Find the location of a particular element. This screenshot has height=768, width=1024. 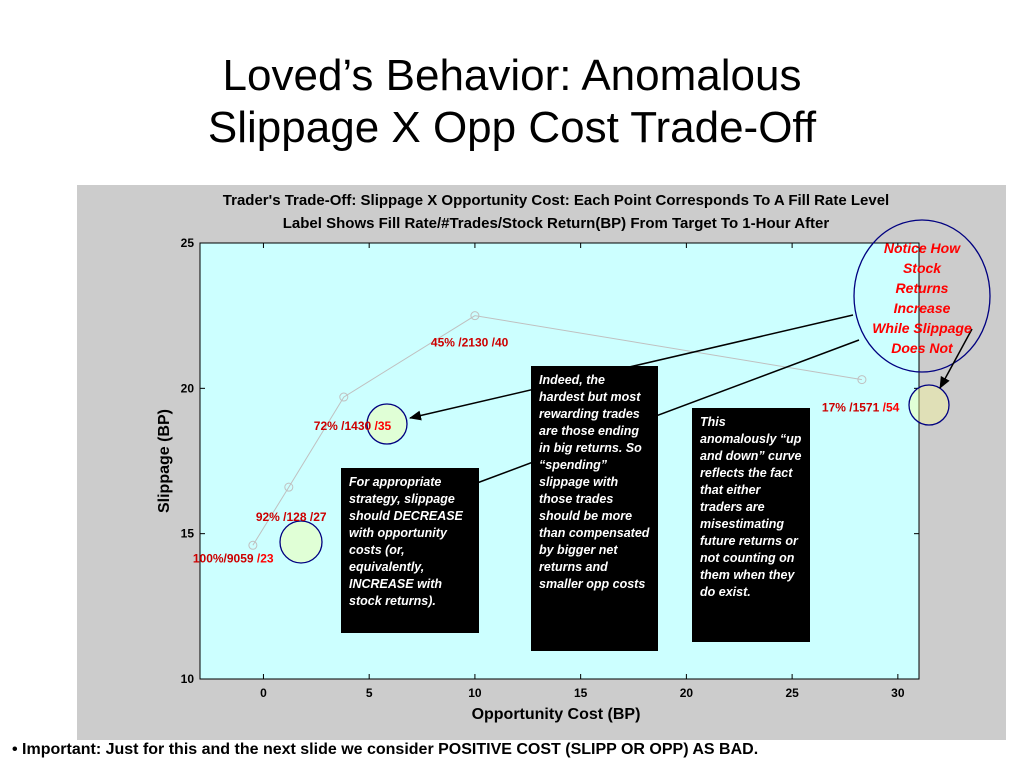

y-axis-label: Slippage (BP) is located at coordinates (164, 461).